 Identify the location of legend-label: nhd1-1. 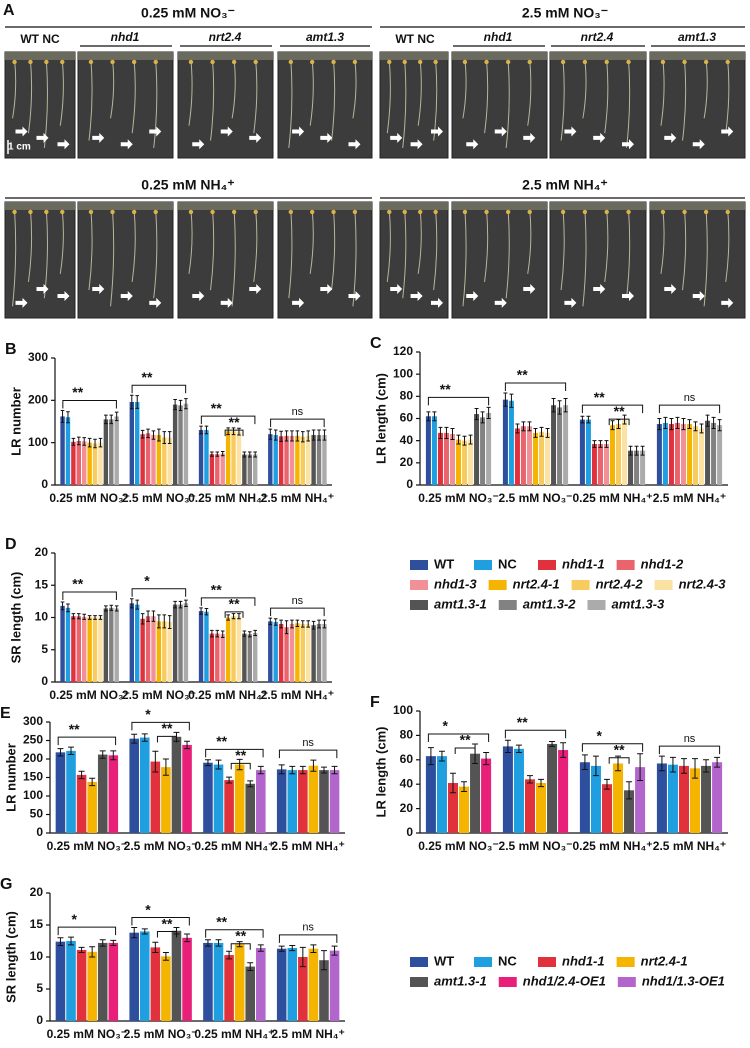
(583, 563).